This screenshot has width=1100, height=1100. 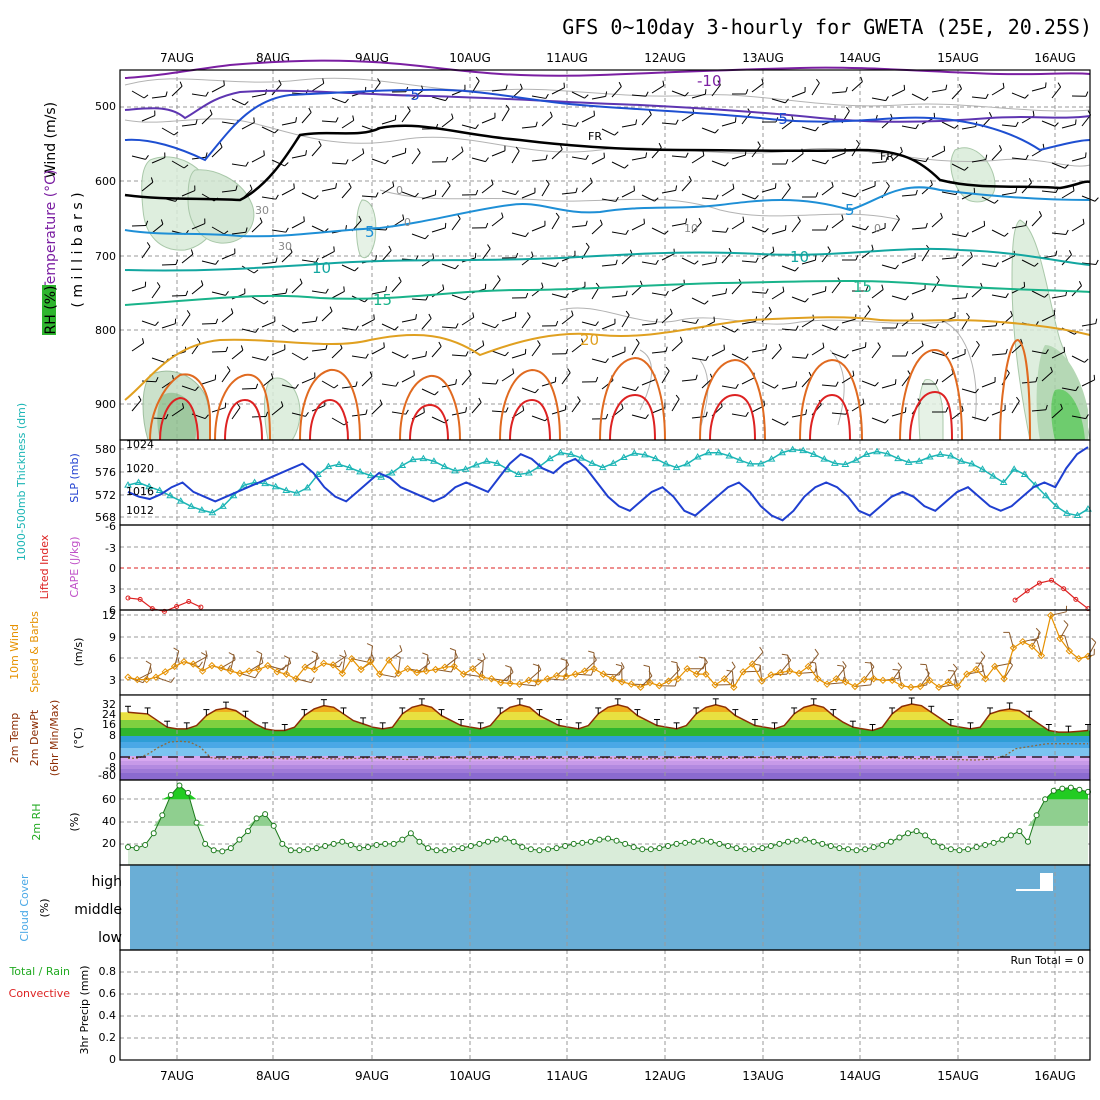 What do you see at coordinates (564, 568) in the screenshot?
I see `stability-panel: -6 -3 0 3 6 Lifted Index CAPE (J/kg)` at bounding box center [564, 568].